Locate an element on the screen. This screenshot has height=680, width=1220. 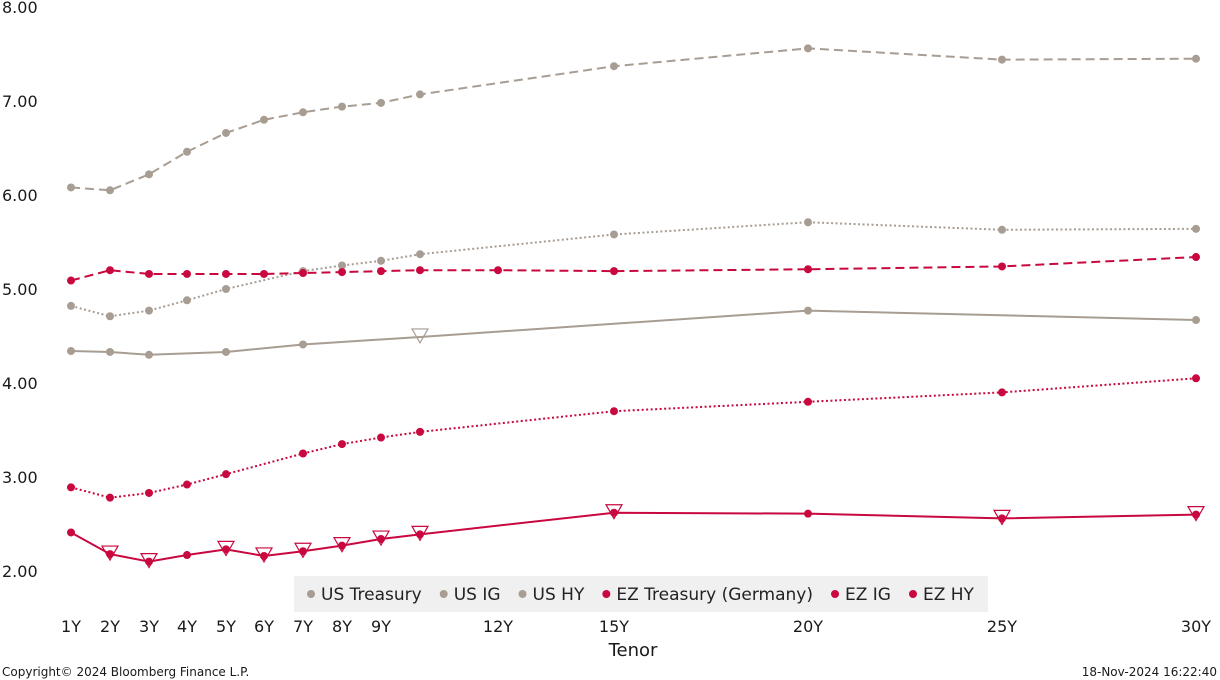
legend-marker-us-treasury is located at coordinates (311, 594).